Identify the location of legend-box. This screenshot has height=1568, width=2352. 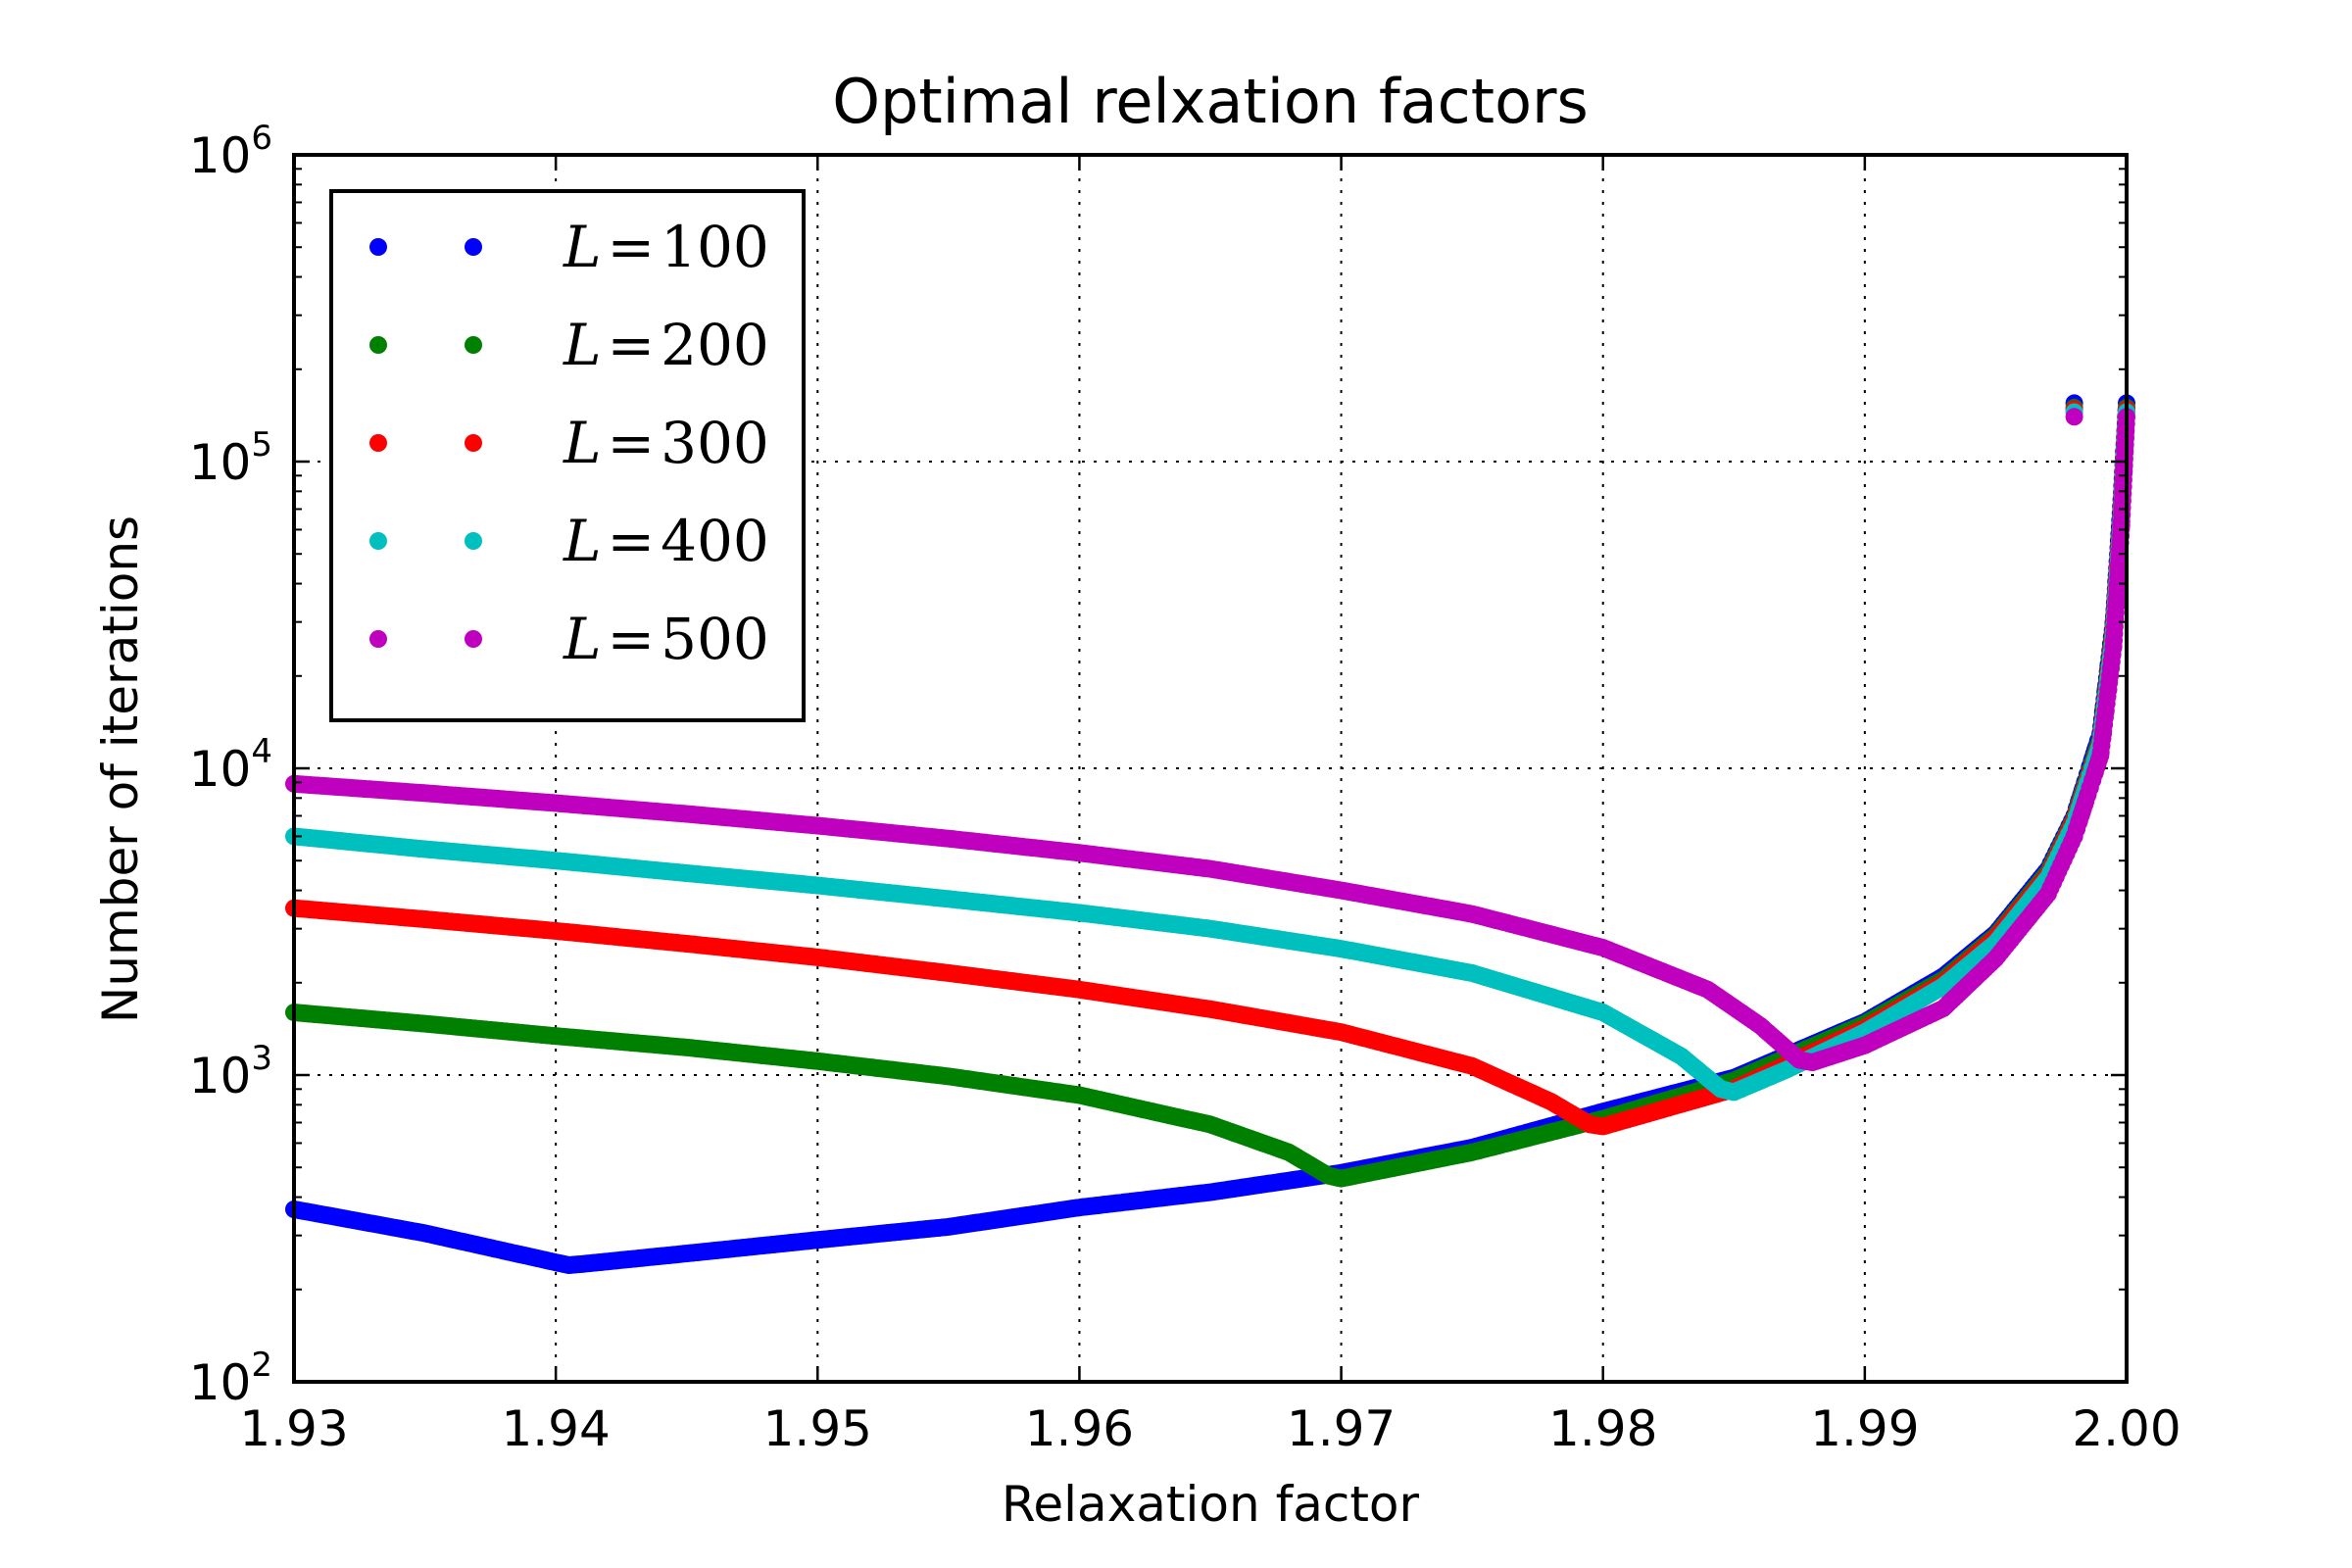
(567, 455).